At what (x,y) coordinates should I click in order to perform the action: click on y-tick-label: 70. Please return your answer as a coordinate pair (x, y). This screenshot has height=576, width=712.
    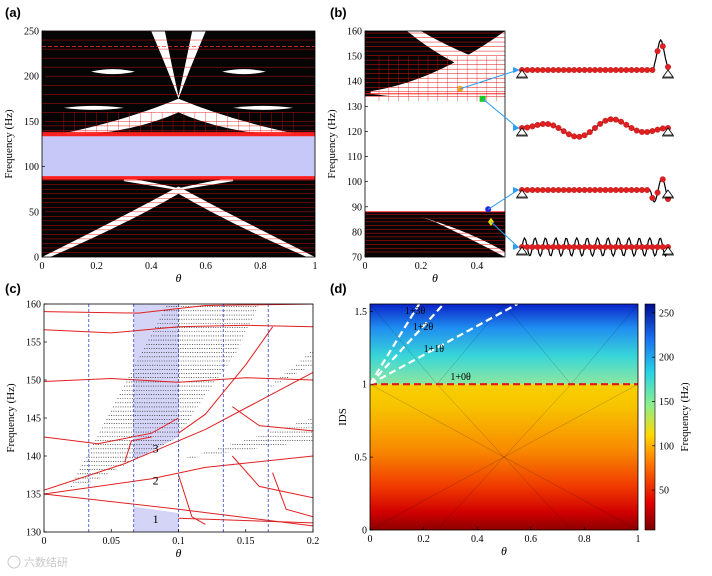
    Looking at the image, I should click on (357, 258).